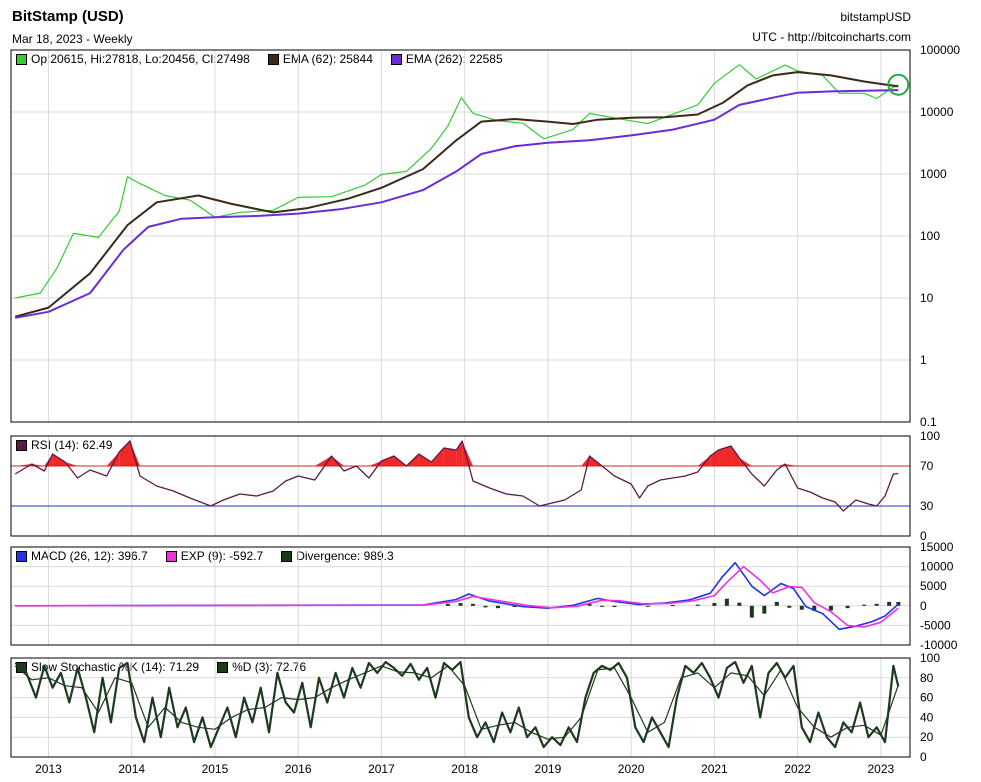 This screenshot has width=981, height=782. Describe the element at coordinates (933, 586) in the screenshot. I see `macd-tick-label: 5000` at that location.